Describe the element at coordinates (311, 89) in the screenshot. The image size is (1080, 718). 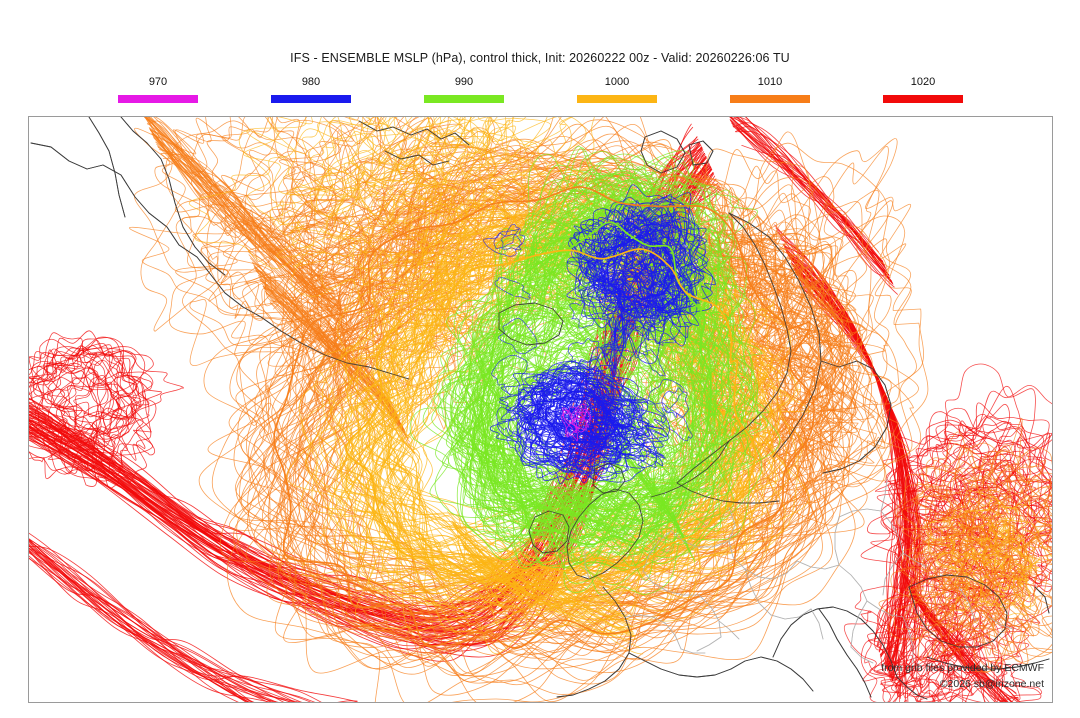
I see `legend-entry-980: 980` at that location.